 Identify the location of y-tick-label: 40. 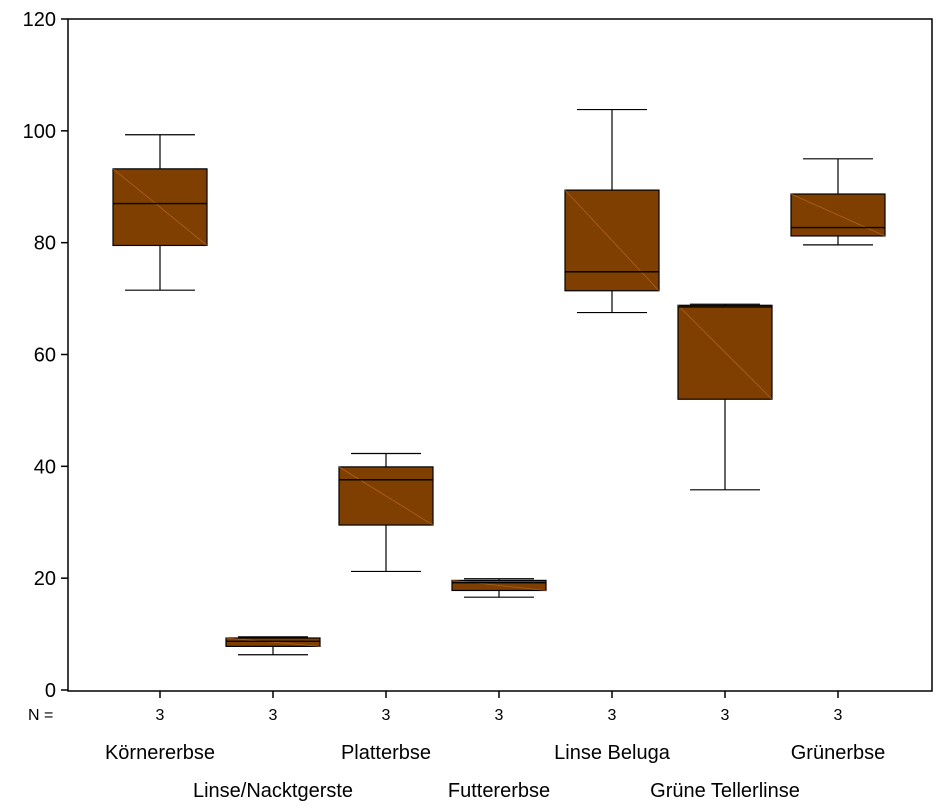
(45, 467).